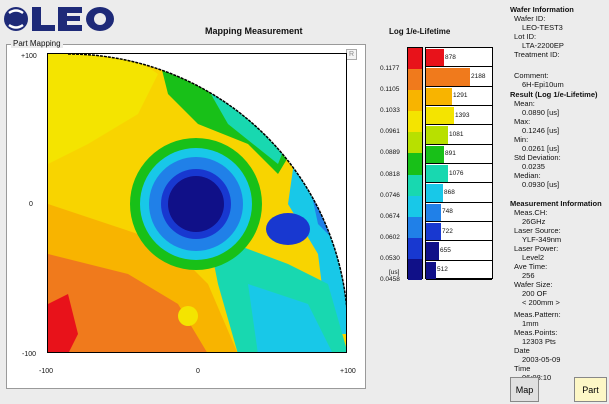  Describe the element at coordinates (522, 350) in the screenshot. I see `date-label: Date` at that location.